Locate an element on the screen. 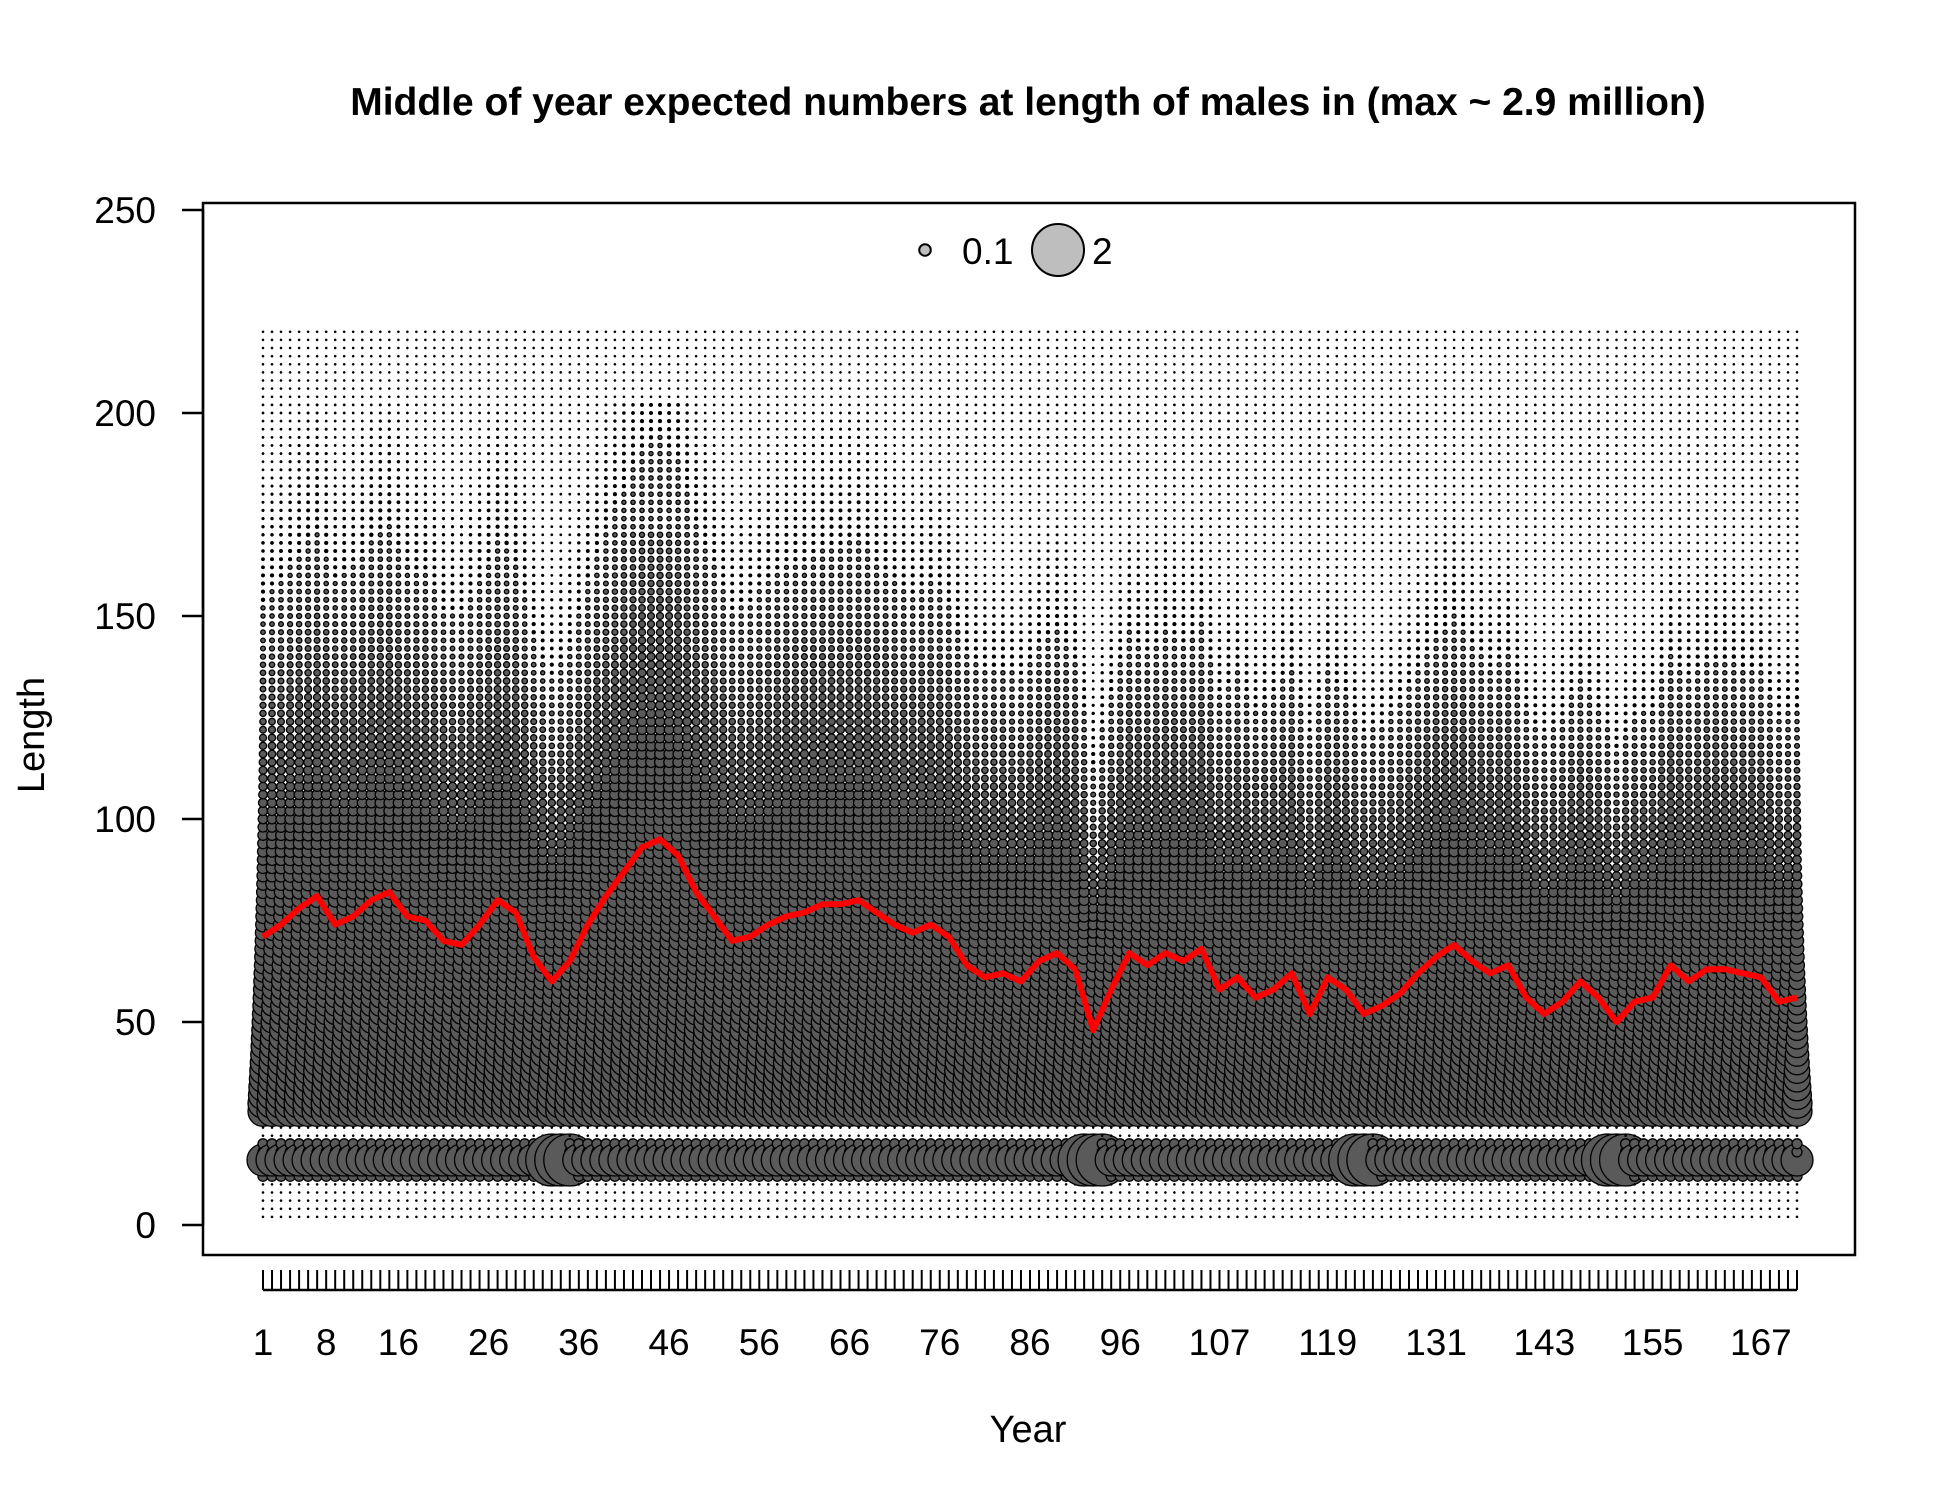 The width and height of the screenshot is (1950, 1505). y-axis-title: Length is located at coordinates (32, 735).